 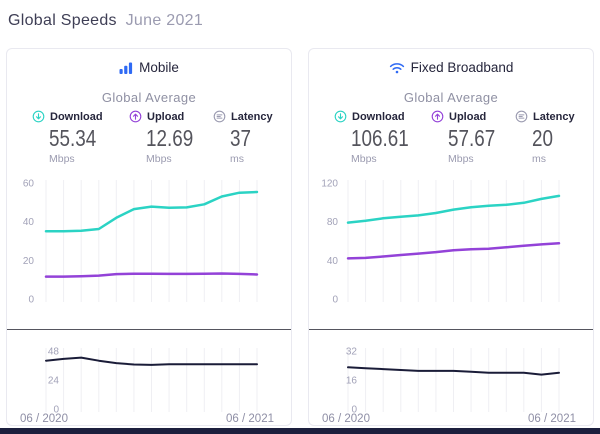 What do you see at coordinates (164, 20) in the screenshot?
I see `page-title-period: June 2021` at bounding box center [164, 20].